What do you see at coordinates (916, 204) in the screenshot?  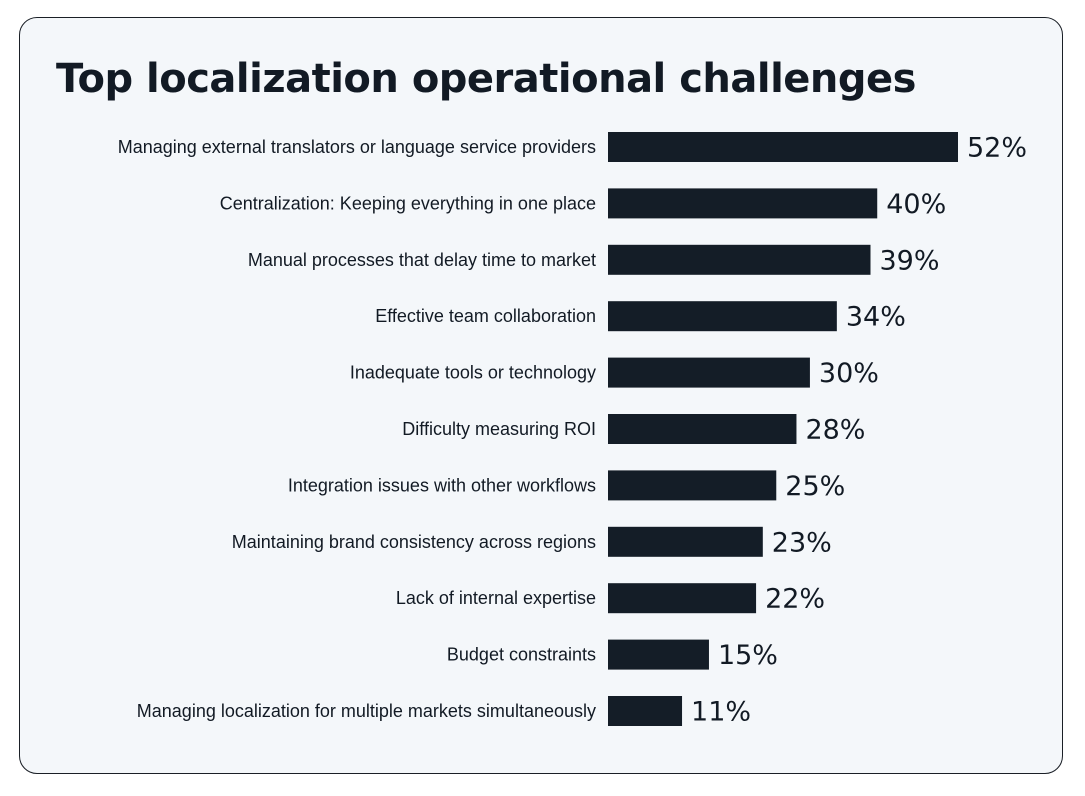 I see `value-label: 40%` at bounding box center [916, 204].